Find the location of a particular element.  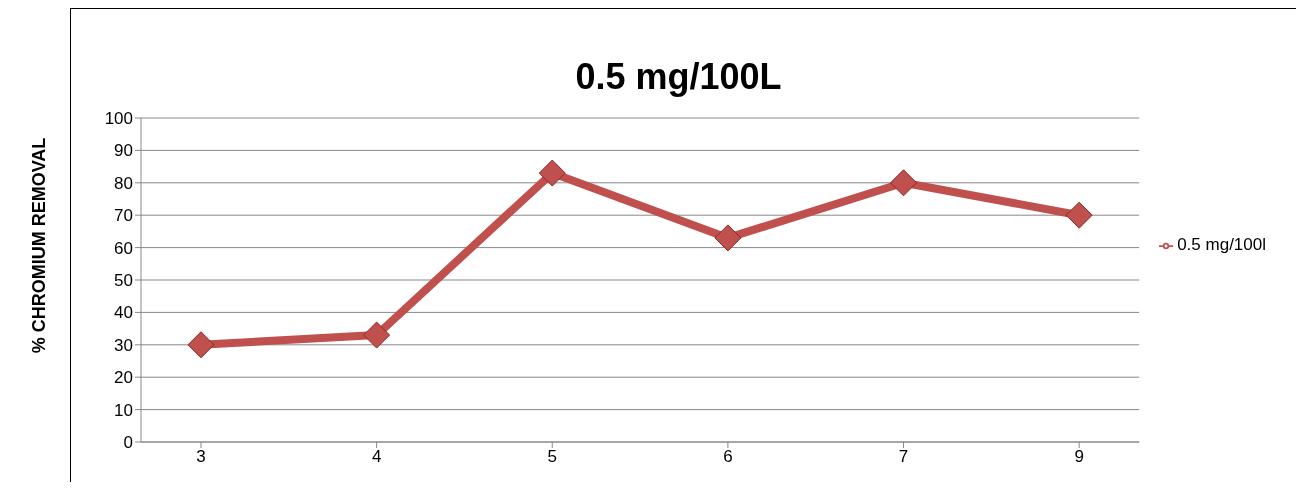

x-tick-label: 7 is located at coordinates (903, 457).